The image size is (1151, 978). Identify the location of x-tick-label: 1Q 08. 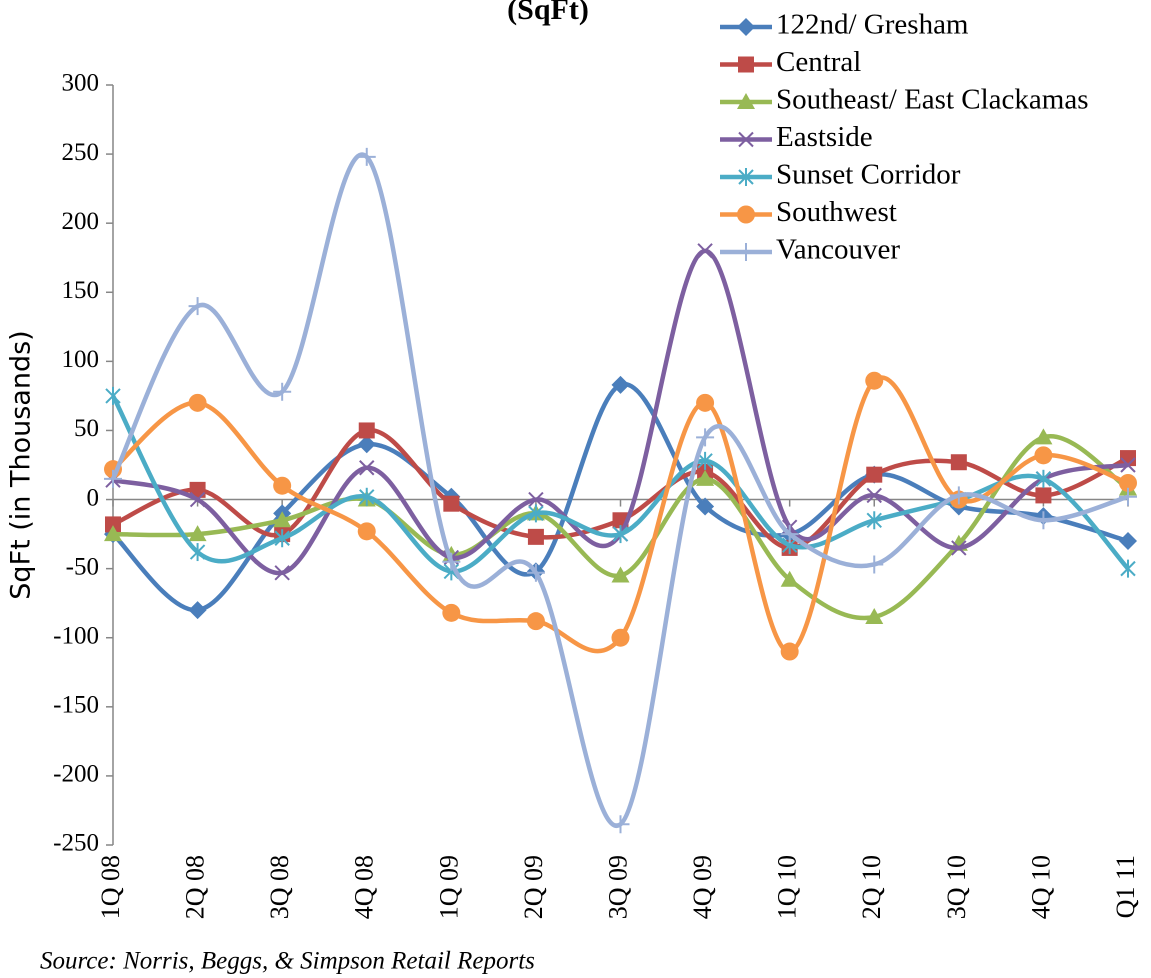
(110, 887).